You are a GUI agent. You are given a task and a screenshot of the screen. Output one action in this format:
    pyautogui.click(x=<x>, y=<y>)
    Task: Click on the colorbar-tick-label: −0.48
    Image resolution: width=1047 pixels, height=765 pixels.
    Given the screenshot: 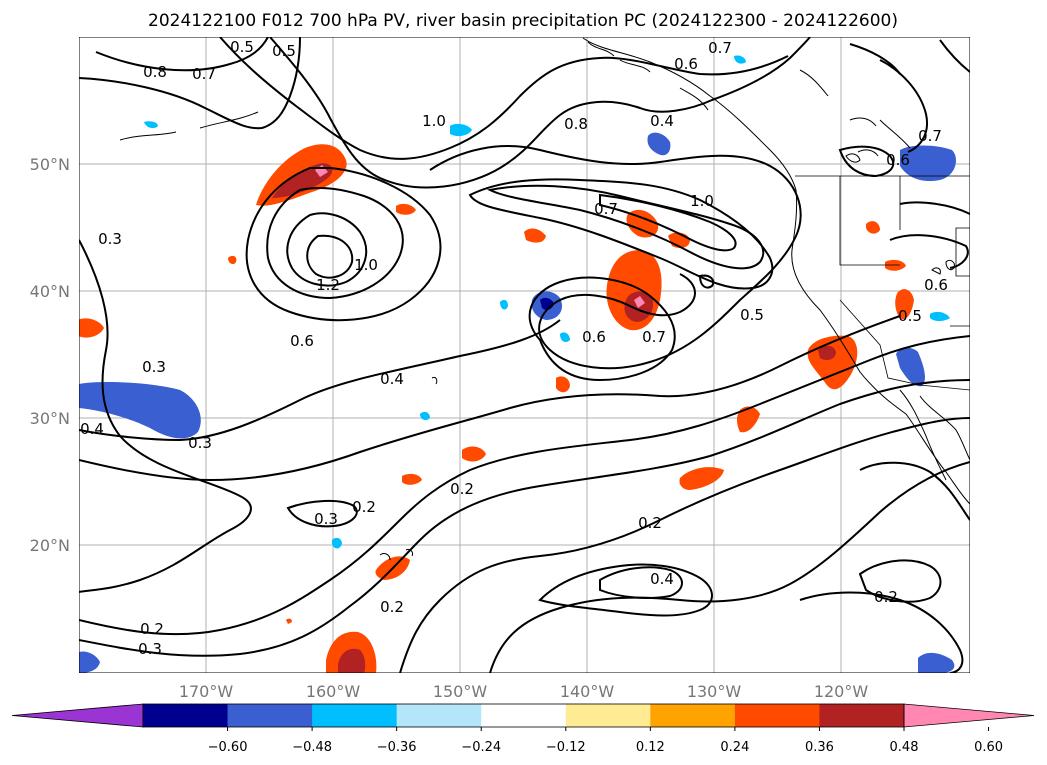 What is the action you would take?
    pyautogui.click(x=312, y=747)
    